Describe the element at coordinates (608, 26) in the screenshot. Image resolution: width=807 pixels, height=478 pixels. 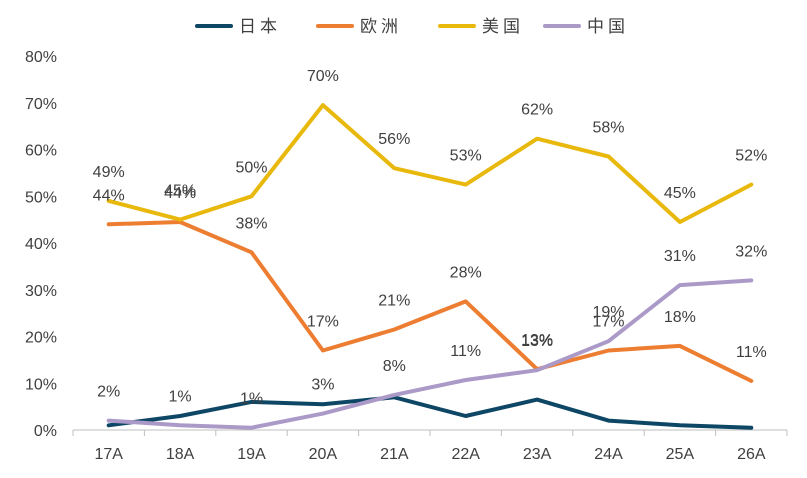
I see `legend-label: 中国` at that location.